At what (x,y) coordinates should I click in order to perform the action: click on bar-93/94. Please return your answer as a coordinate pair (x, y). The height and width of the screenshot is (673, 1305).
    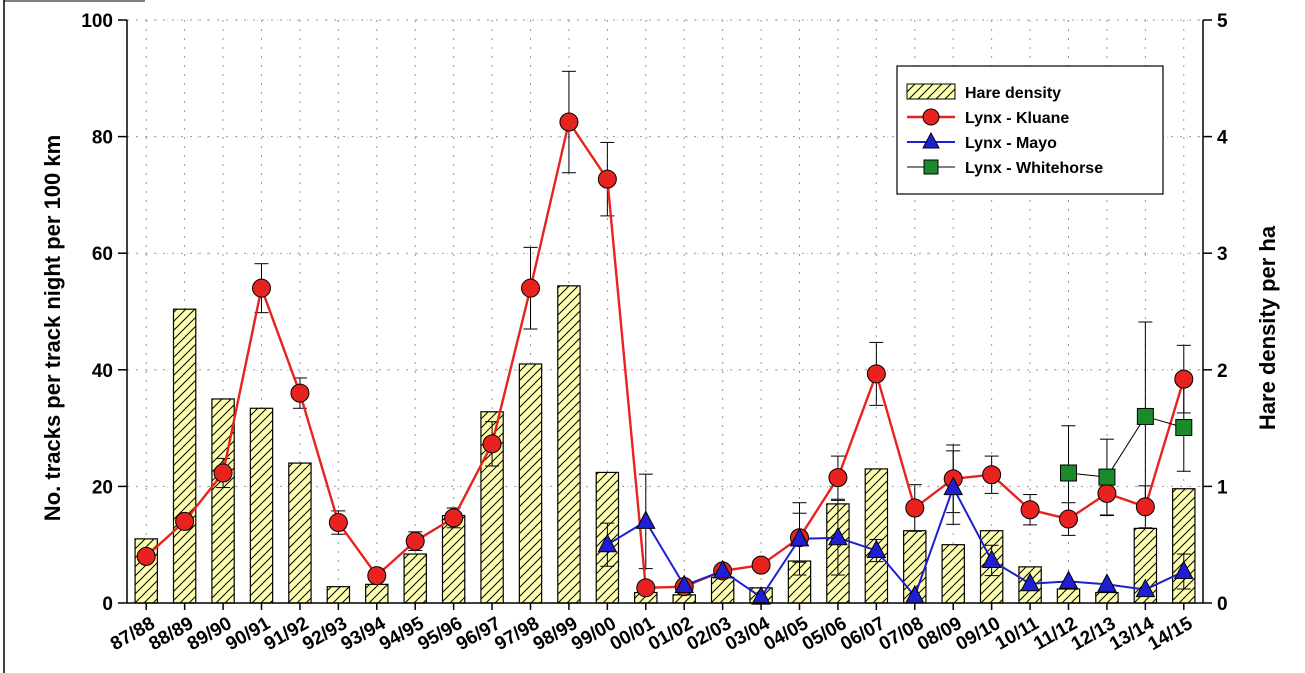
    Looking at the image, I should click on (377, 593).